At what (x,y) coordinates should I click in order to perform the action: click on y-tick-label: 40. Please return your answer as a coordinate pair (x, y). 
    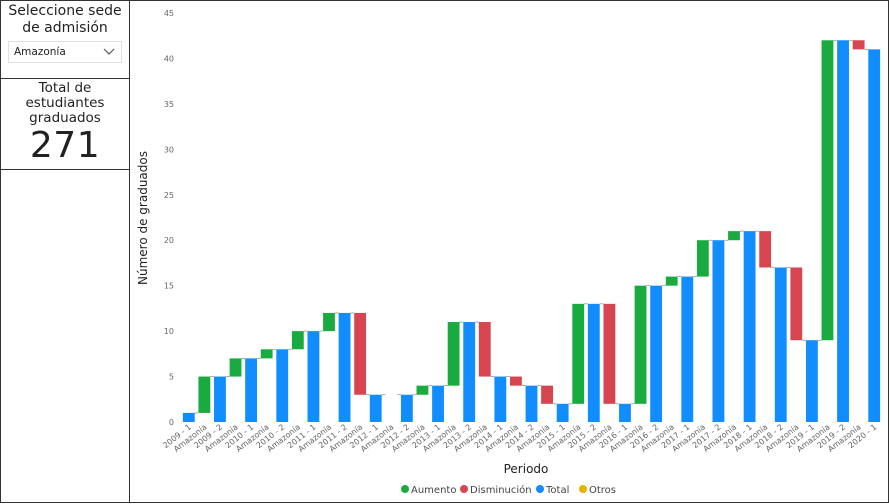
    Looking at the image, I should click on (169, 58).